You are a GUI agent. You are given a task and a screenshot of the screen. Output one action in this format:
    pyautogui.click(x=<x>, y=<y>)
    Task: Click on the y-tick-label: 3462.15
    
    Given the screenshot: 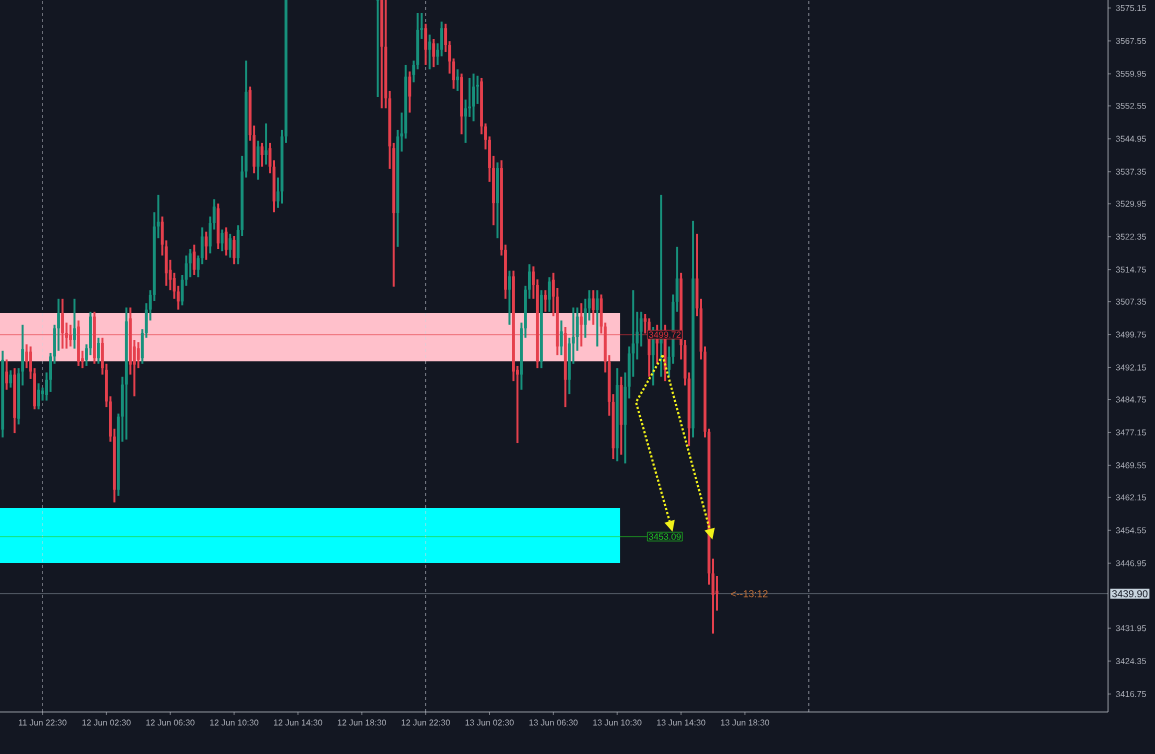 What is the action you would take?
    pyautogui.click(x=1130, y=497)
    